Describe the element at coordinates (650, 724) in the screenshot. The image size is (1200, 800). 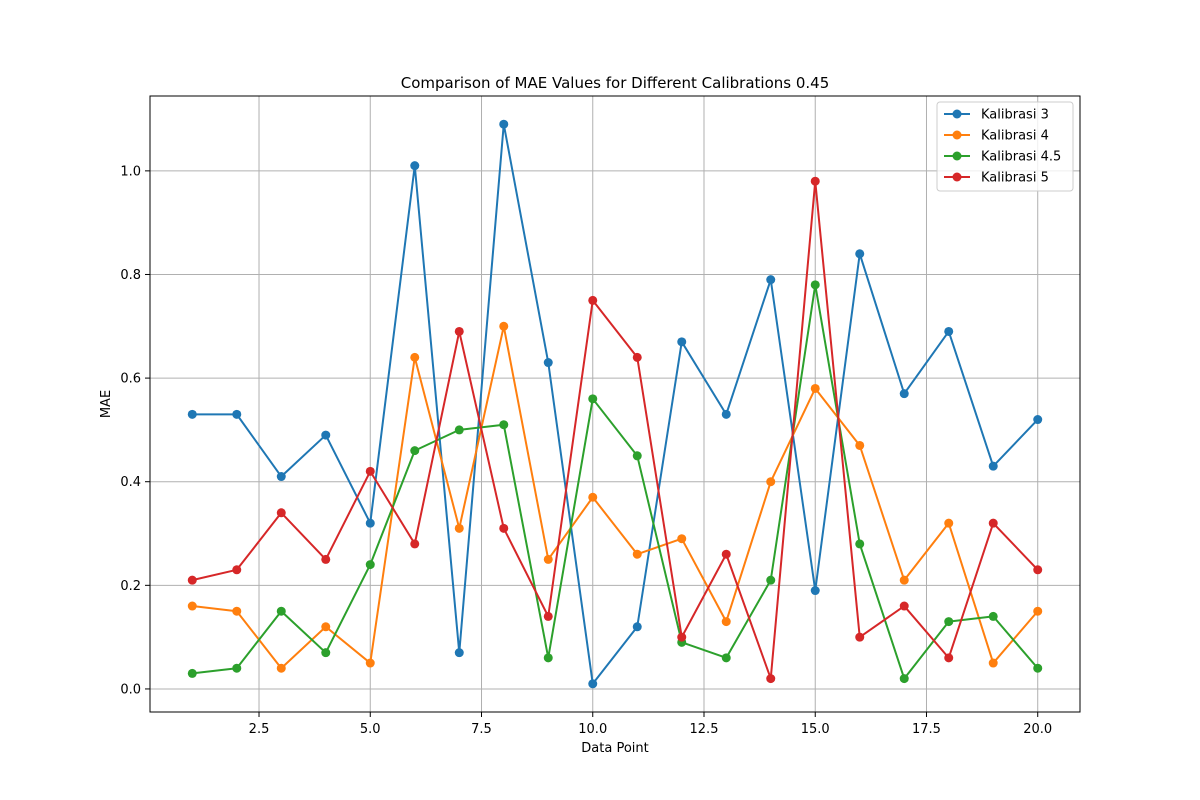
I see `x-axis-ticks: 2.5 5.0 7.5 10.0 12.5 15.0 17.5 20.0` at that location.